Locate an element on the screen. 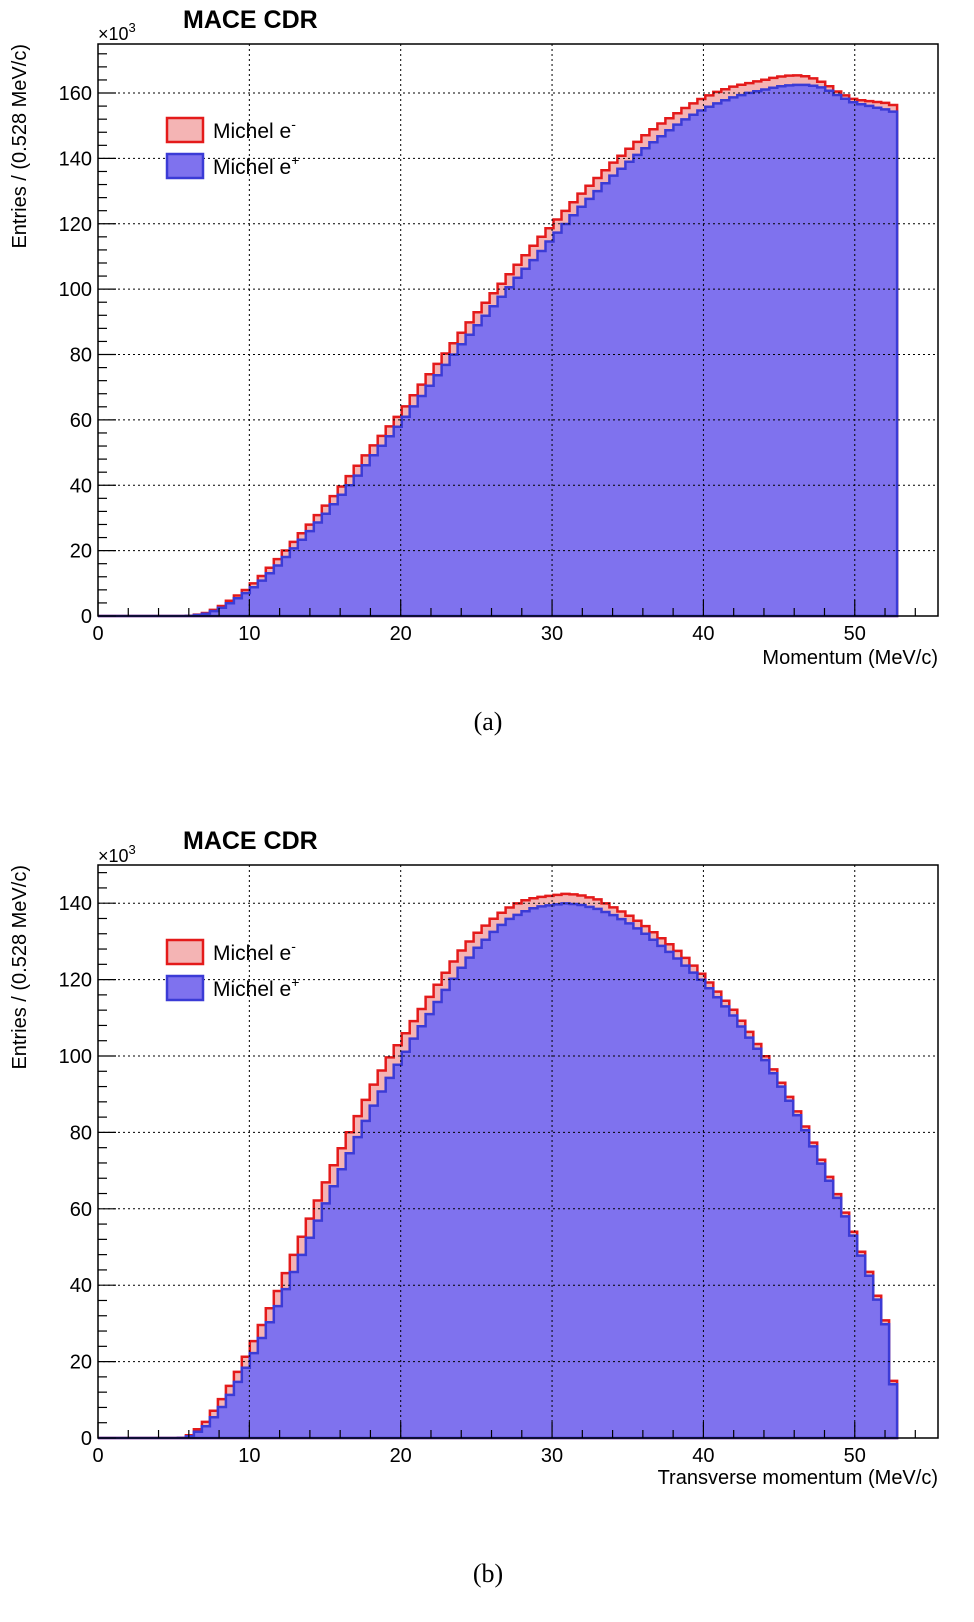  figure-caption: (b) is located at coordinates (488, 1573).